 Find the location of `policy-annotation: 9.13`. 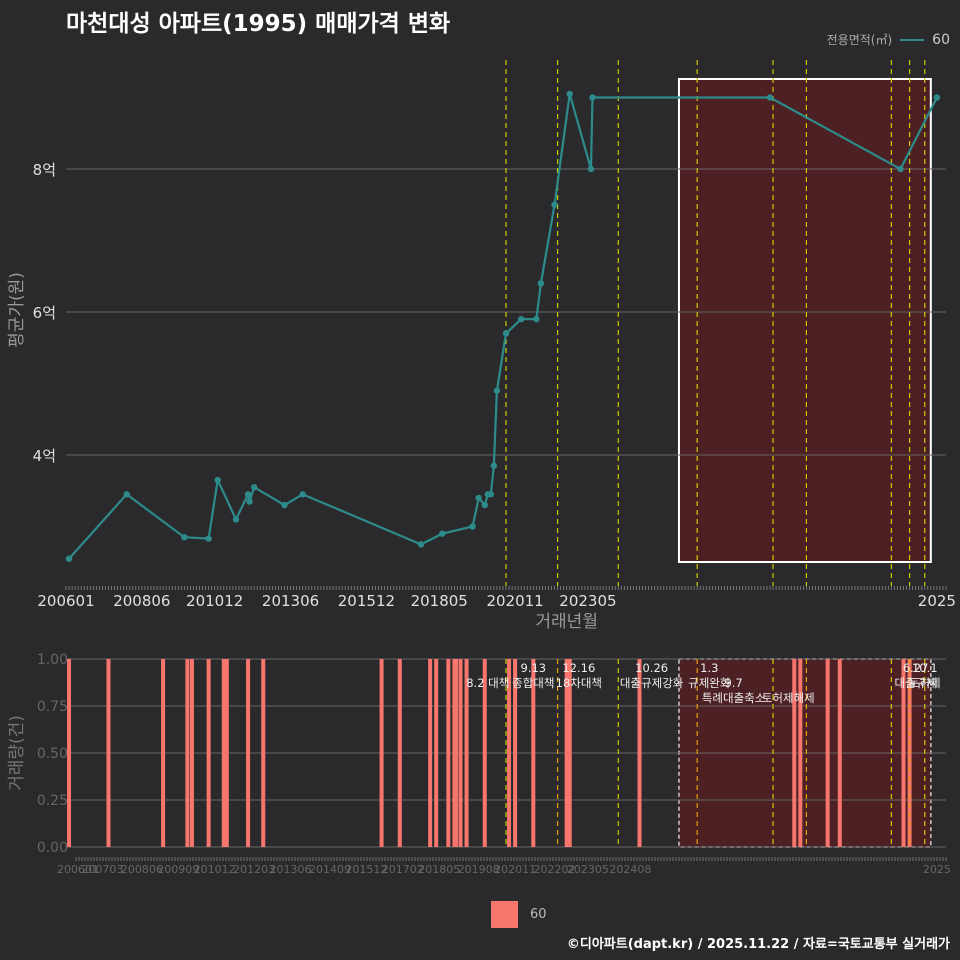

policy-annotation: 9.13 is located at coordinates (534, 668).